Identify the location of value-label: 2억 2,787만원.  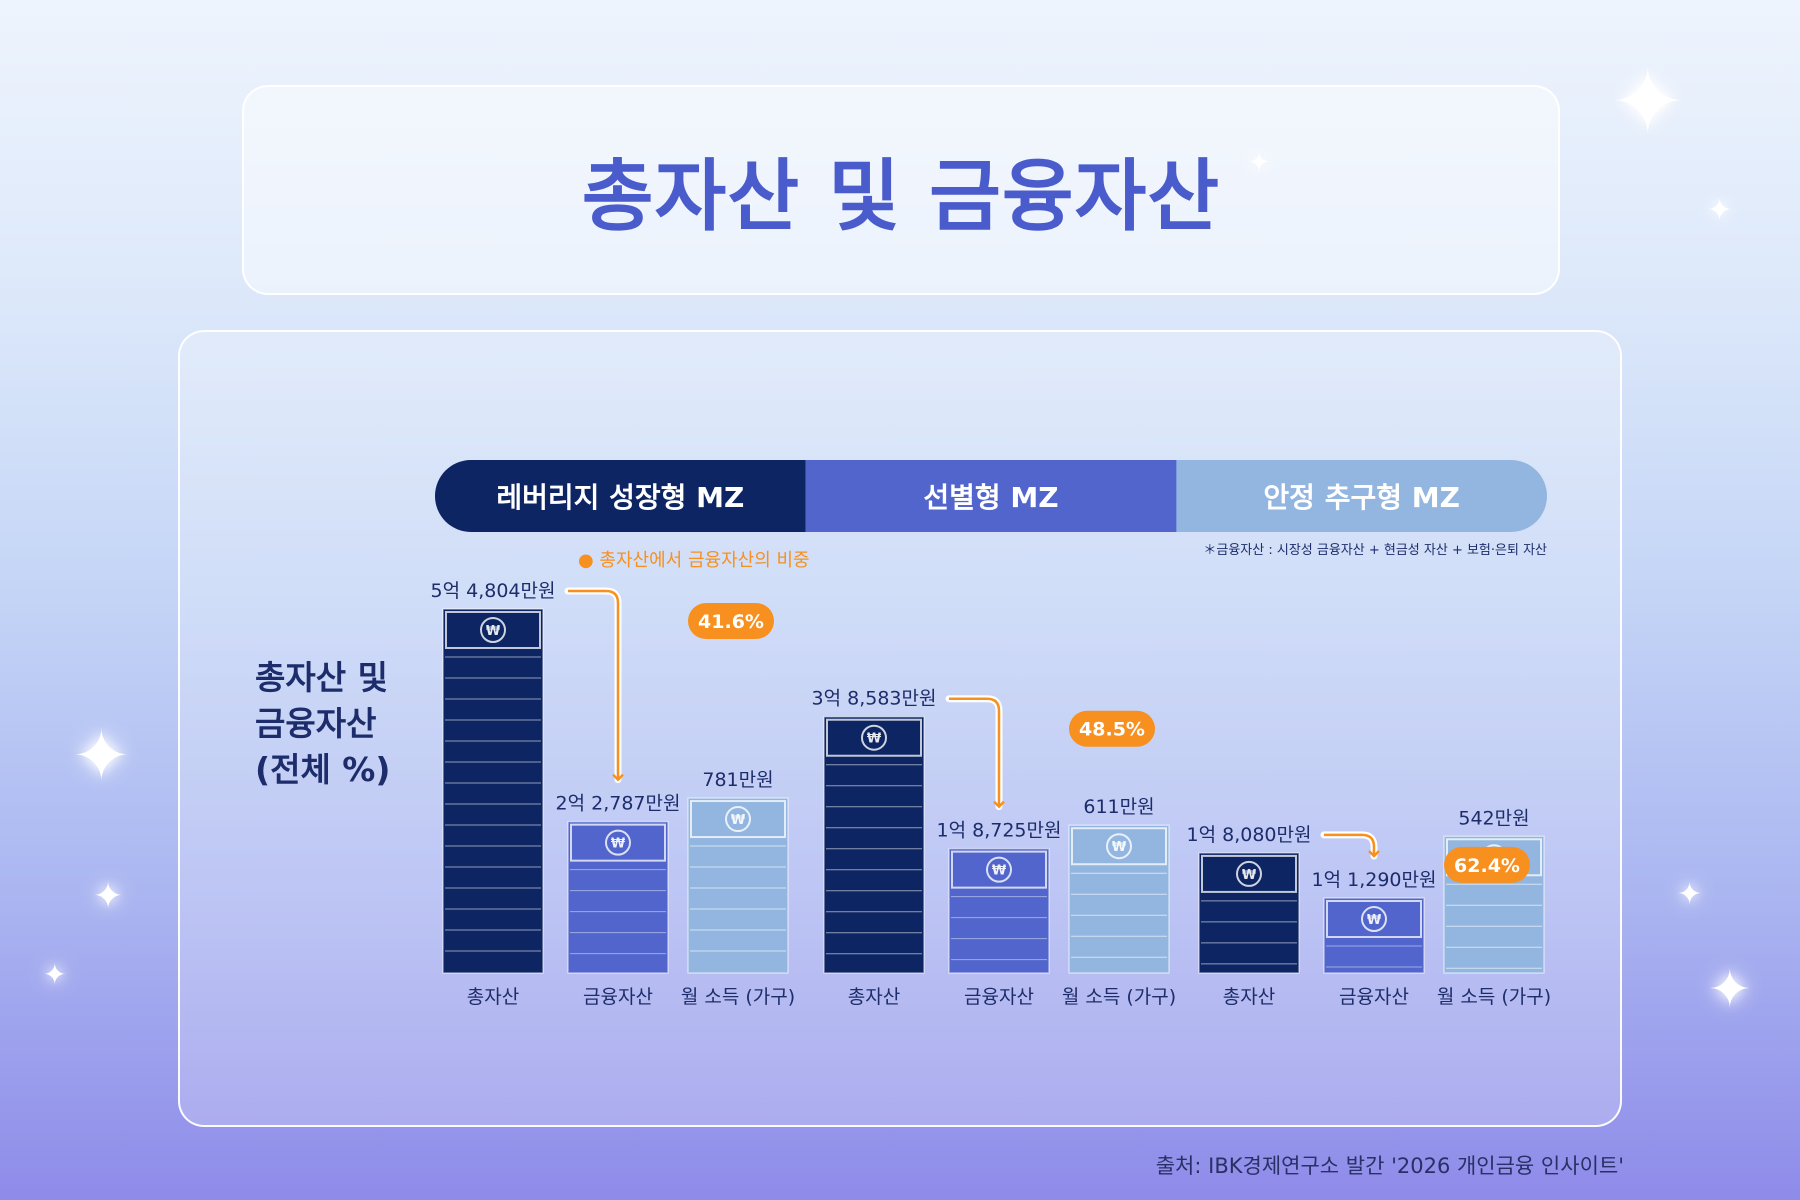
(618, 804).